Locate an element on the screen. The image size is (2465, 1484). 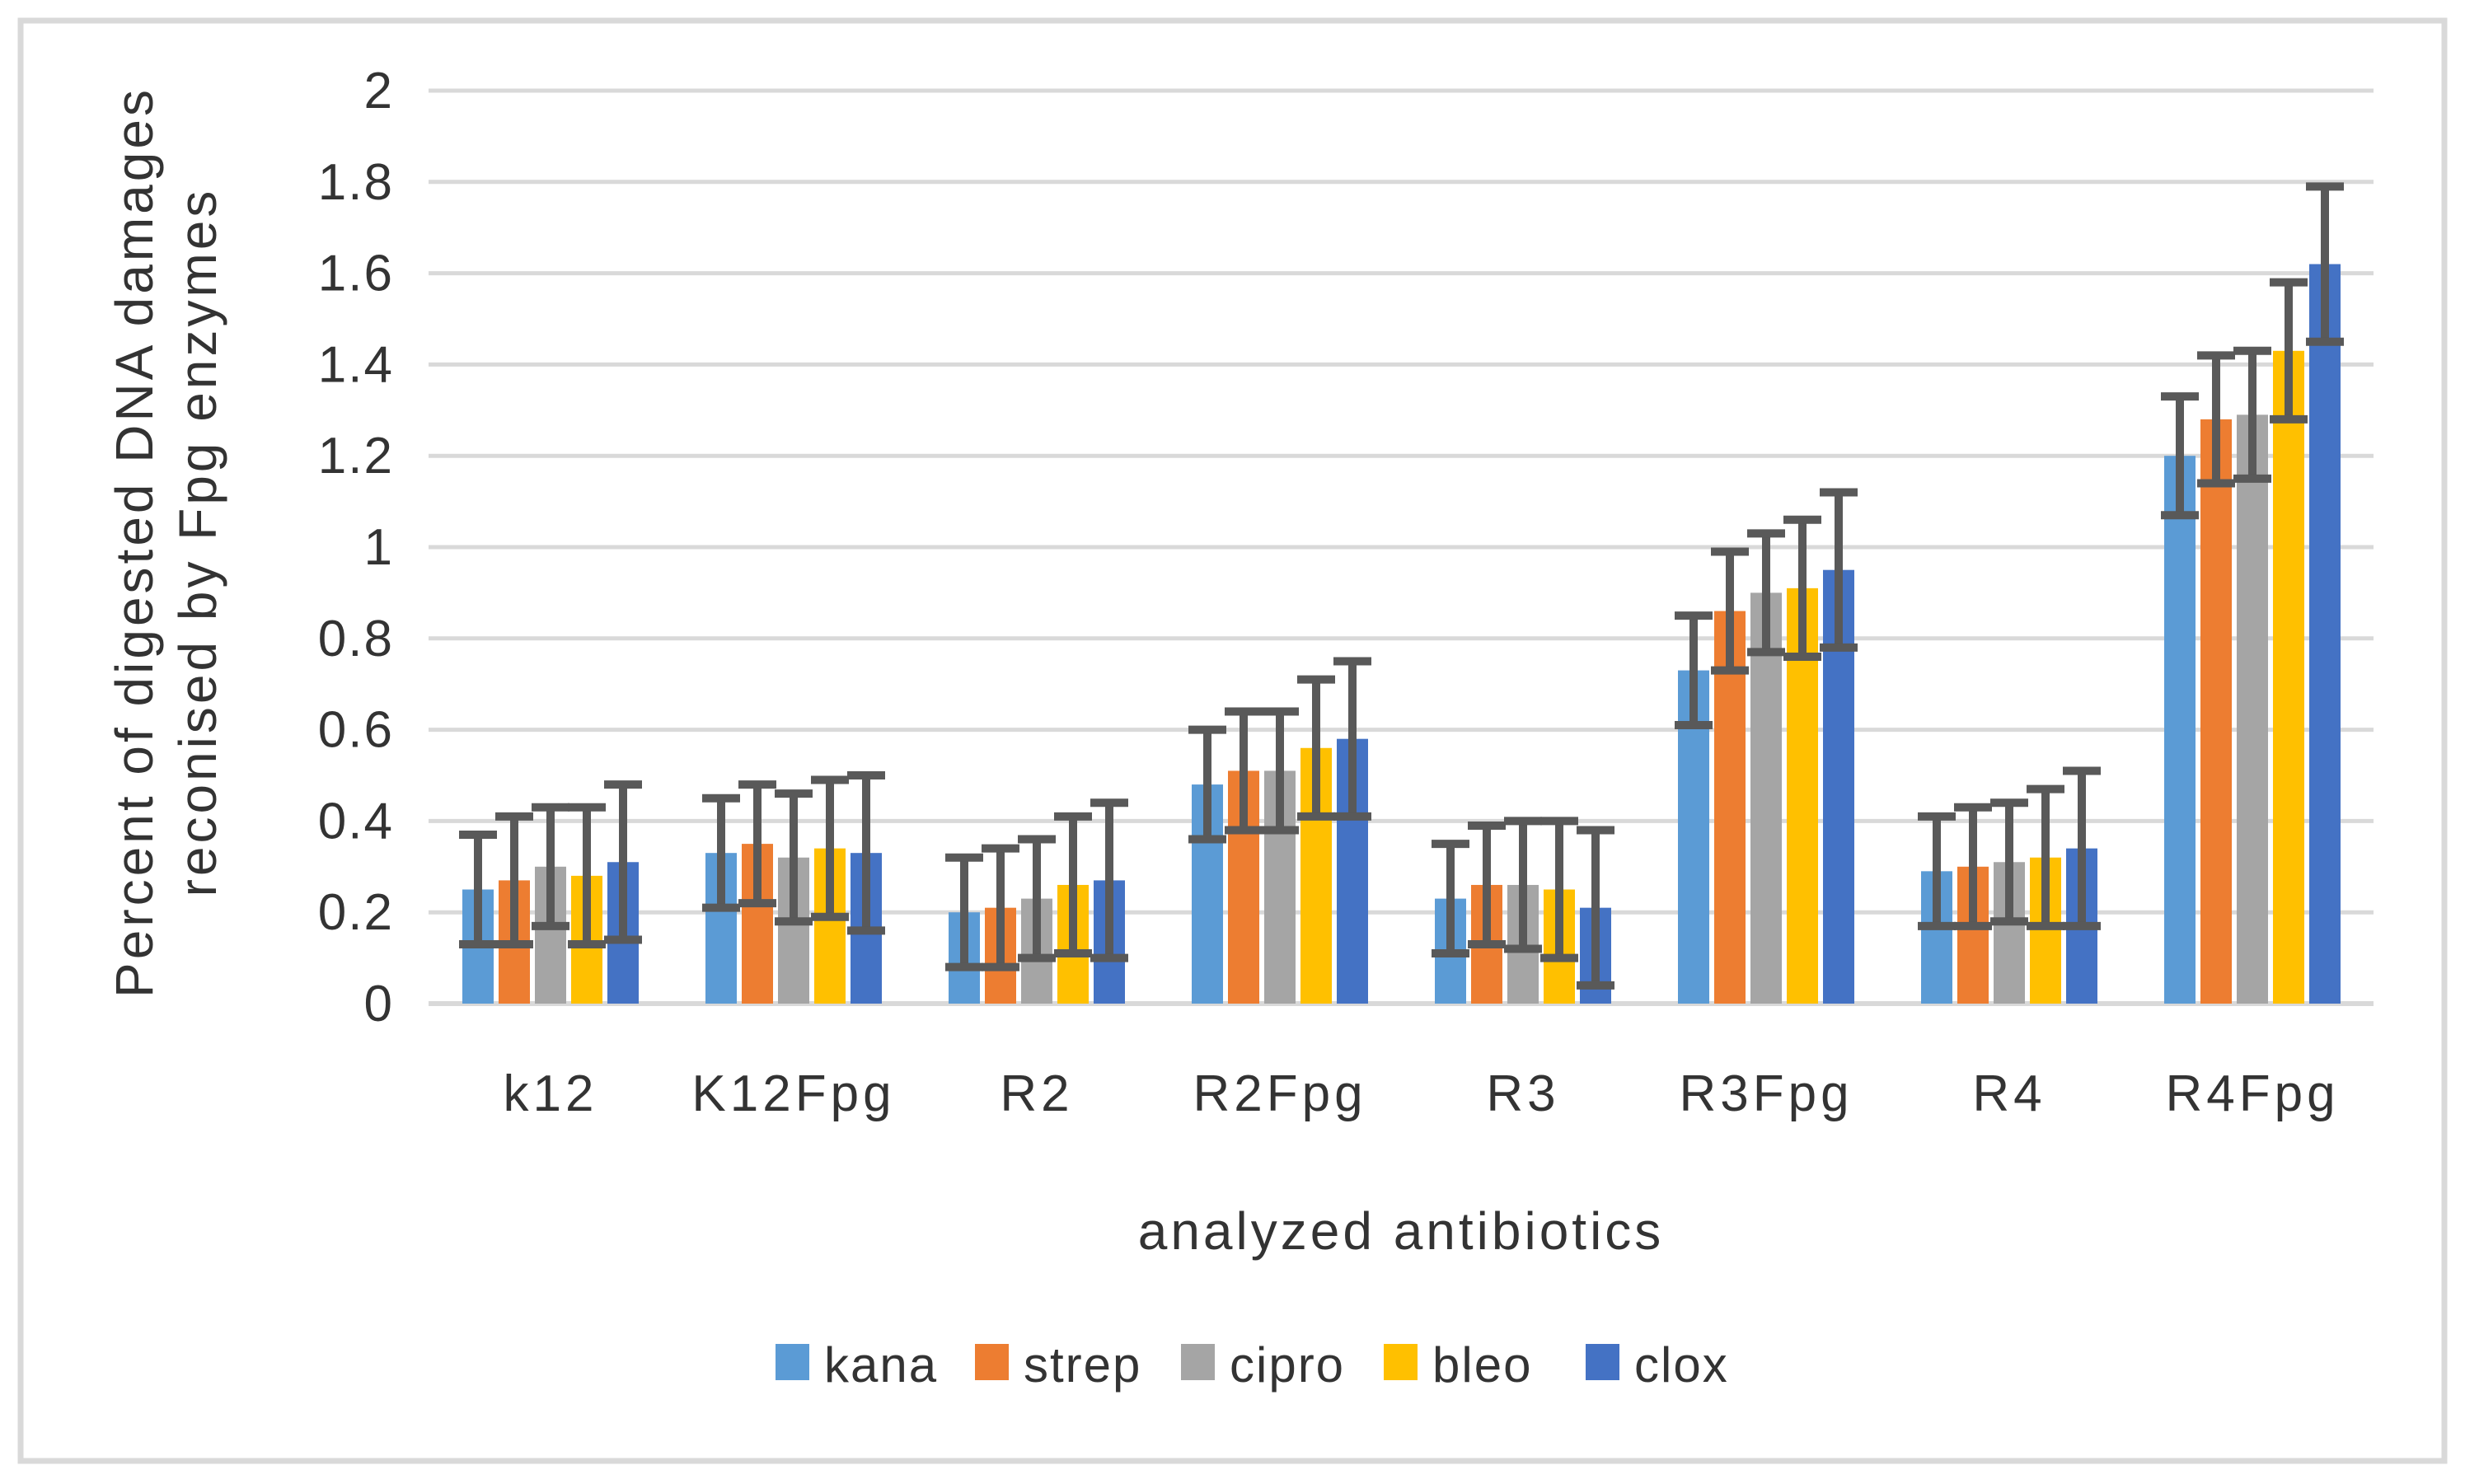
errorbar-strep-K12Fpg is located at coordinates (757, 844).